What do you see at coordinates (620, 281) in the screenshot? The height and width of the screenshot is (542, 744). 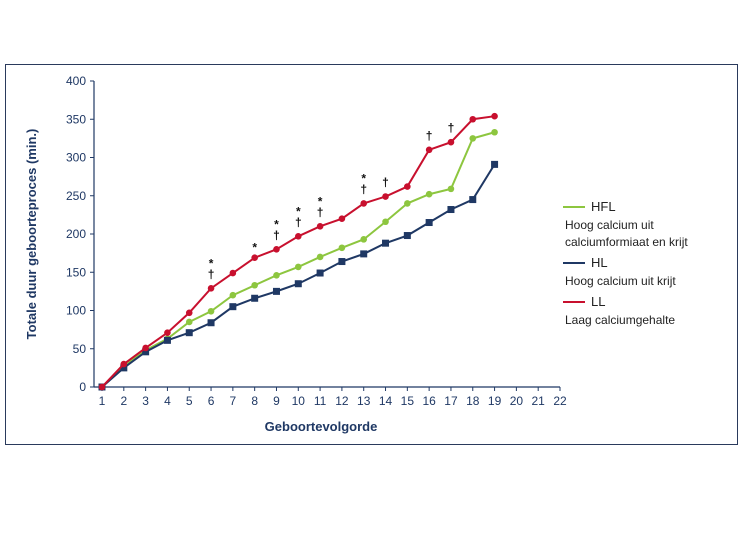 I see `legend-description-HL: Hoog calcium uit krijt` at bounding box center [620, 281].